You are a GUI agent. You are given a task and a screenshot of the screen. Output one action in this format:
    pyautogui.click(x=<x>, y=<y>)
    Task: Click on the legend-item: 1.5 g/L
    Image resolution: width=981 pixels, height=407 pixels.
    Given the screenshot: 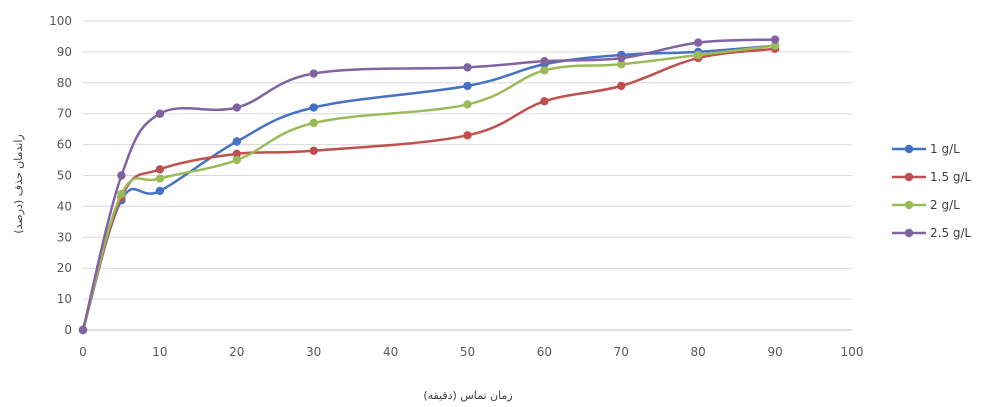 What is the action you would take?
    pyautogui.click(x=932, y=177)
    